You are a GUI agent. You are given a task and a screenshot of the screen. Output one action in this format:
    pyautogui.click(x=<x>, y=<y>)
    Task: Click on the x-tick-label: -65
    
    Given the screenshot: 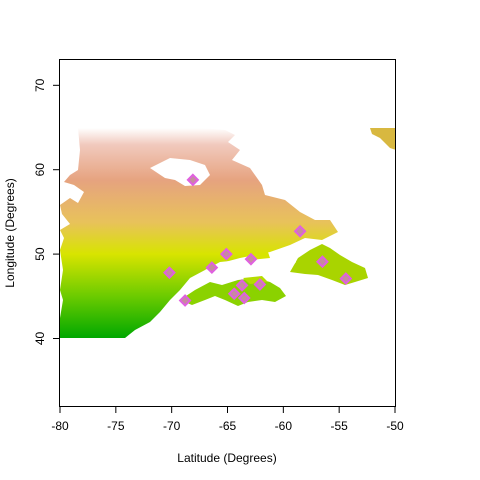 What is the action you would take?
    pyautogui.click(x=228, y=426)
    